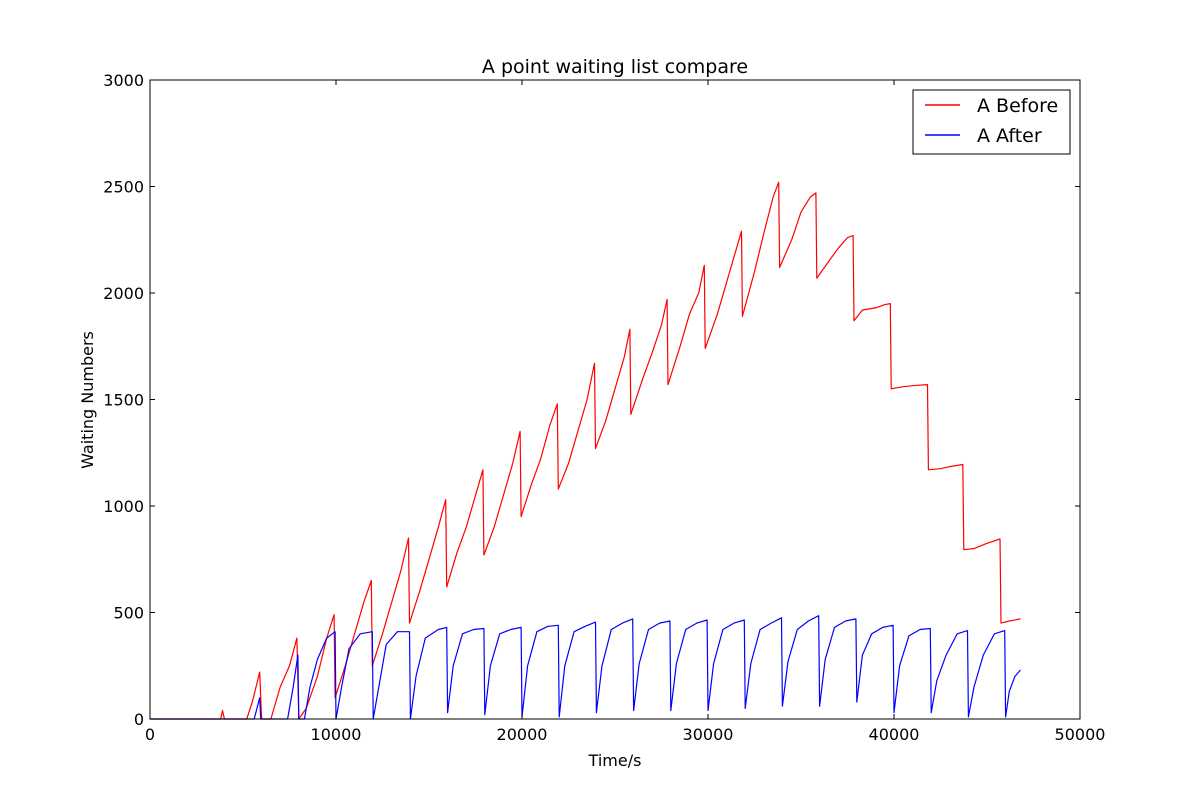  Describe the element at coordinates (1017, 106) in the screenshot. I see `legend-label-a-before: A Before` at that location.